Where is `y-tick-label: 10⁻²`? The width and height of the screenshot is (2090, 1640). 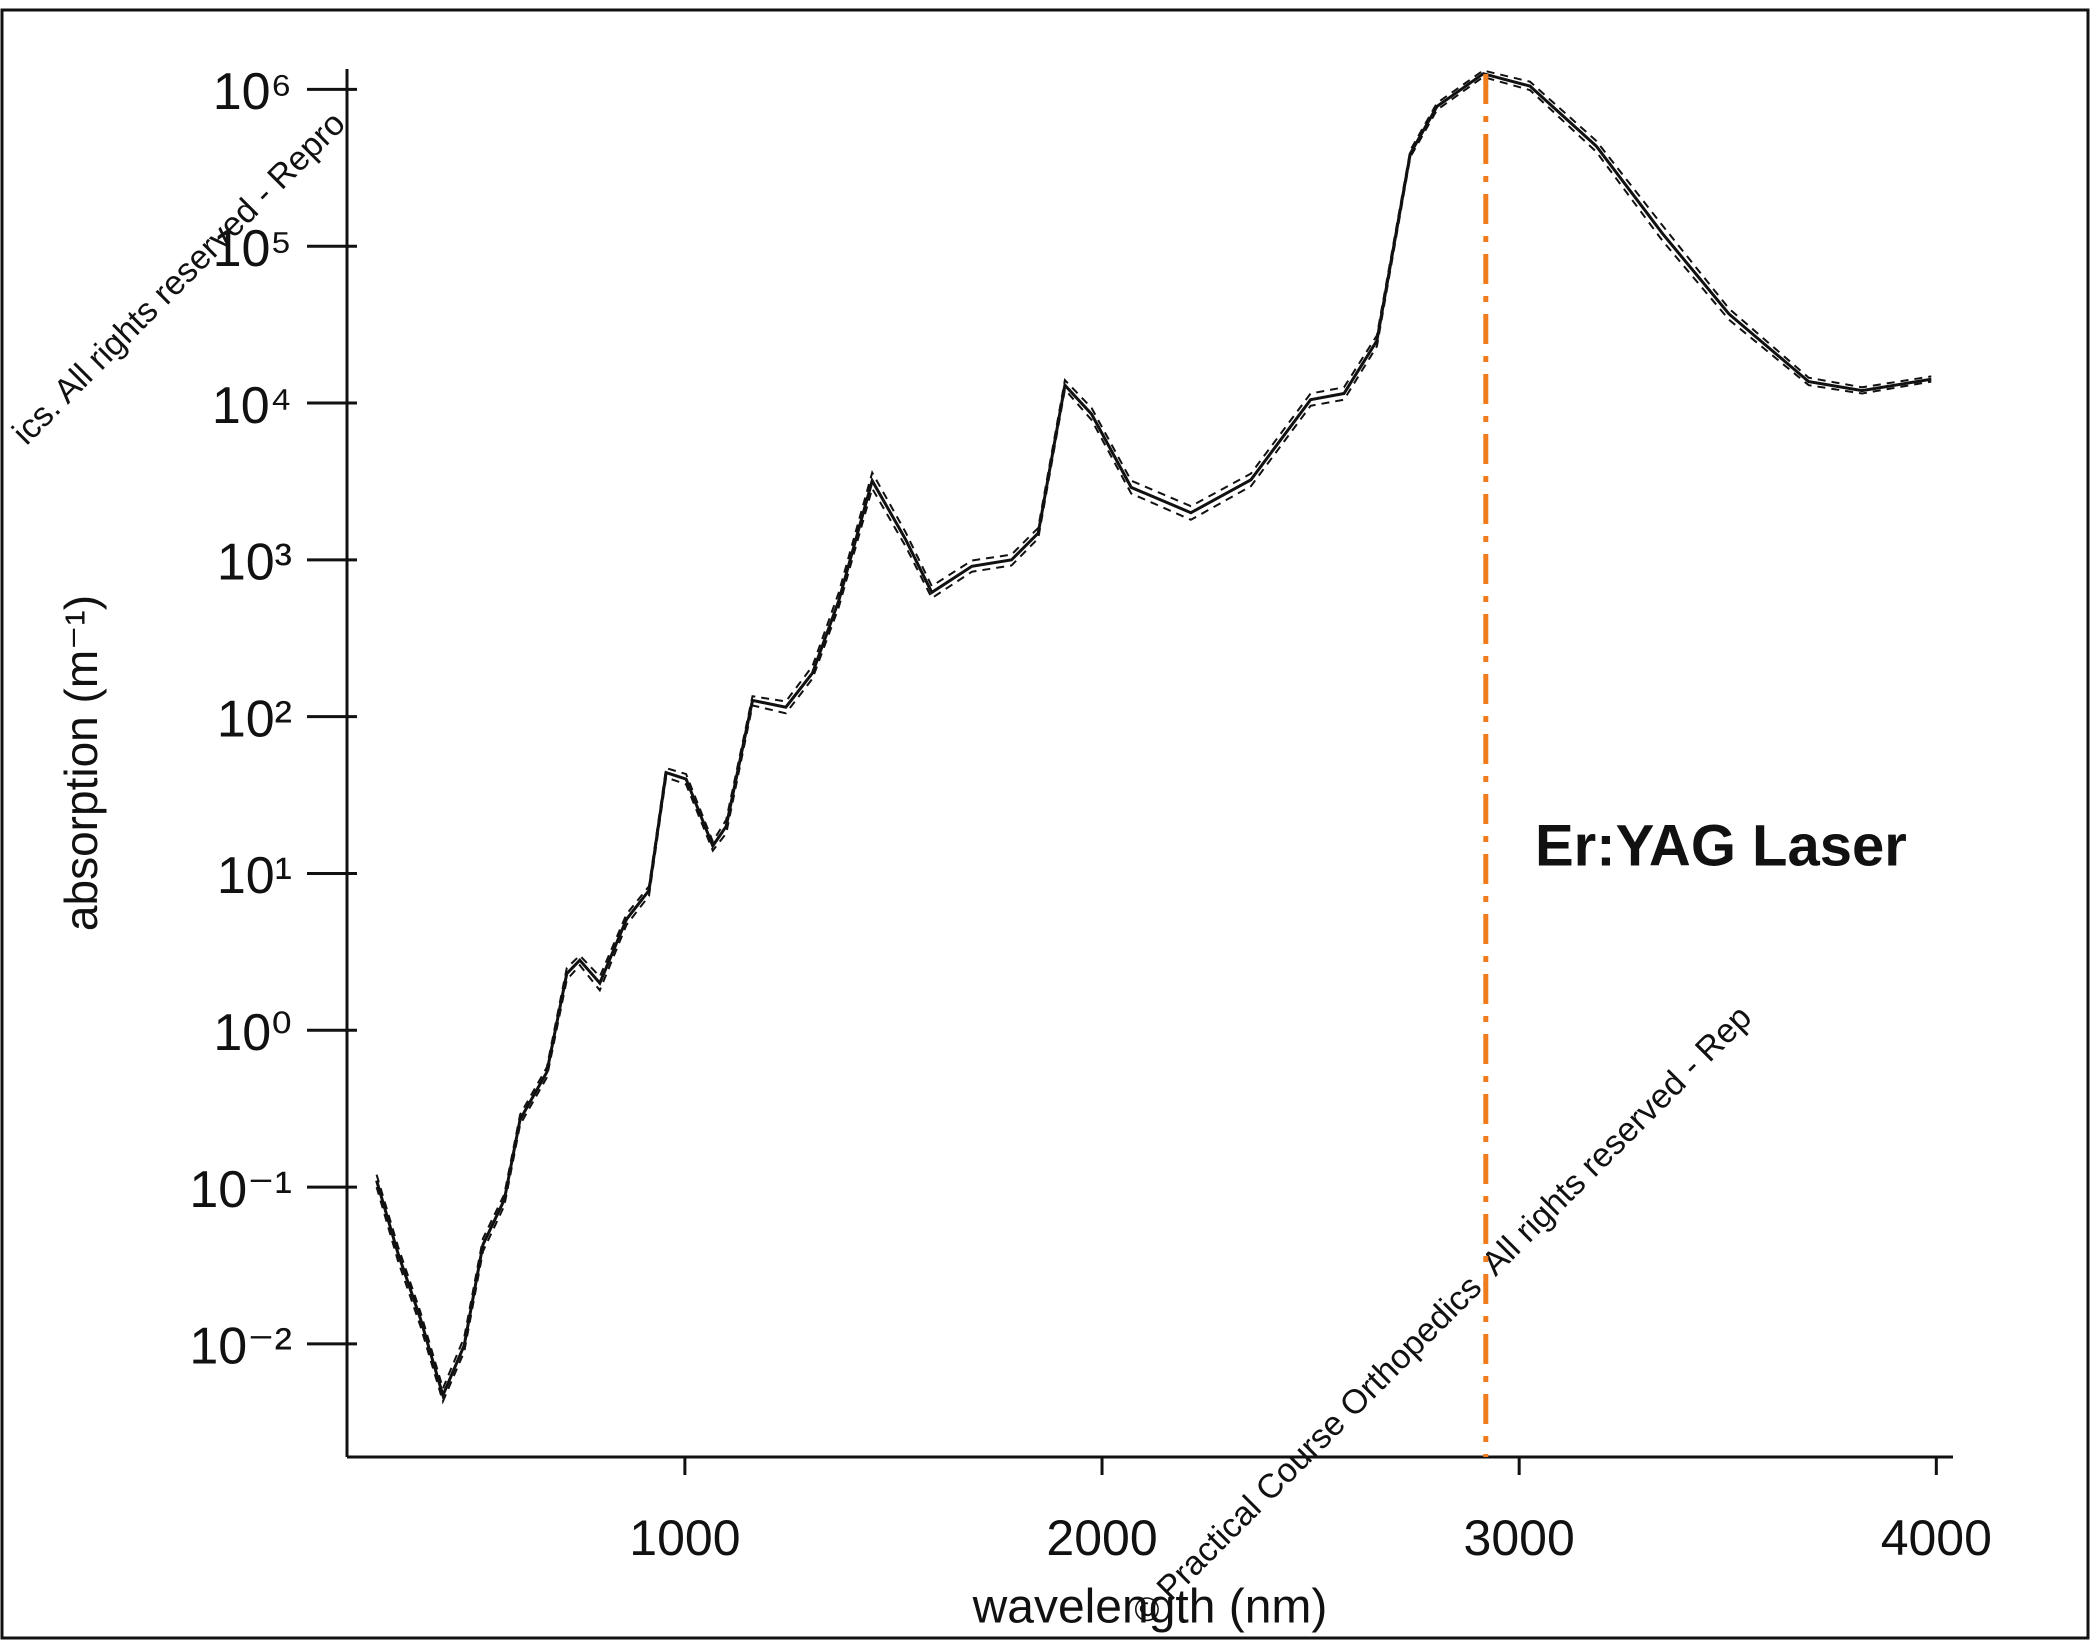 y-tick-label: 10⁻² is located at coordinates (240, 1347).